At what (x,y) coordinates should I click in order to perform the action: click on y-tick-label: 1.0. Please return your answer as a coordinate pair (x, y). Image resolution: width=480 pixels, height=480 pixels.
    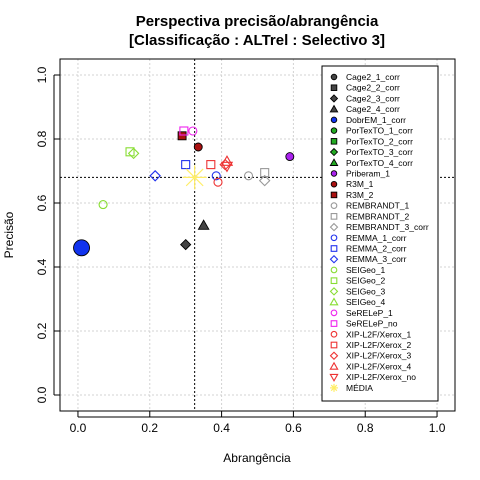
    Looking at the image, I should click on (42, 74).